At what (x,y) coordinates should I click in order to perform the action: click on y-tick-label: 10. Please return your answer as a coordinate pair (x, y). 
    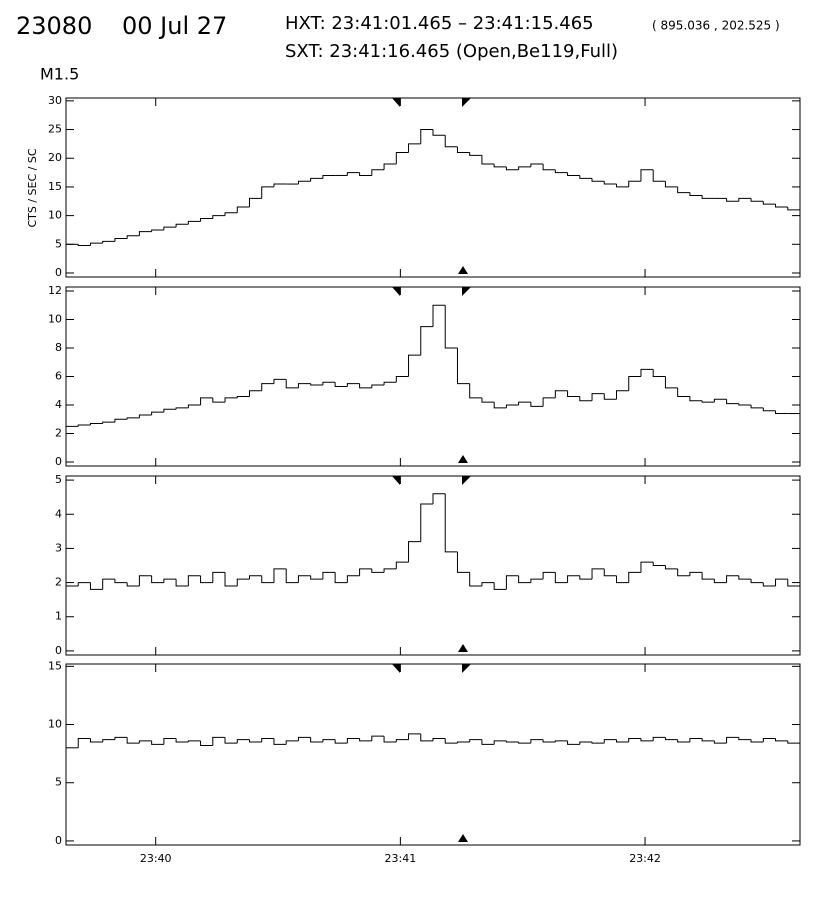
    Looking at the image, I should click on (55, 318).